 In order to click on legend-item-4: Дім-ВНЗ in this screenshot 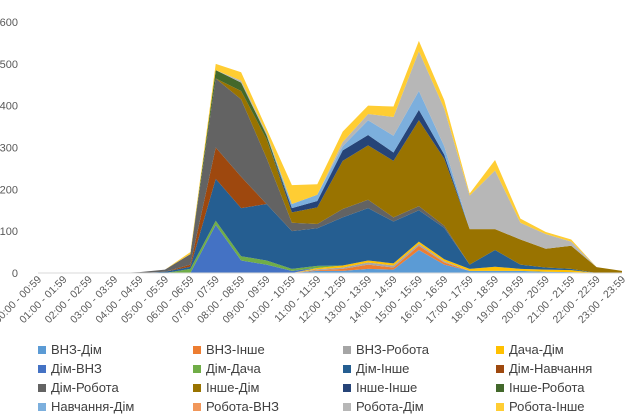, I will do `click(70, 369)`.